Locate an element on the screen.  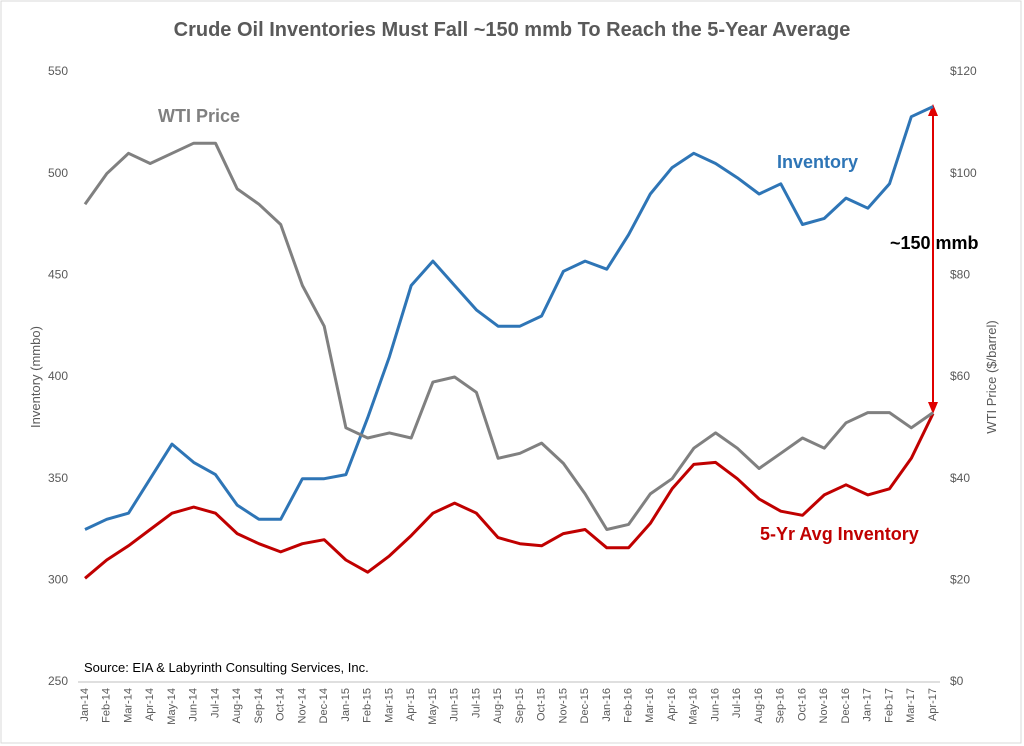
y2-tick-label: $0 is located at coordinates (957, 681).